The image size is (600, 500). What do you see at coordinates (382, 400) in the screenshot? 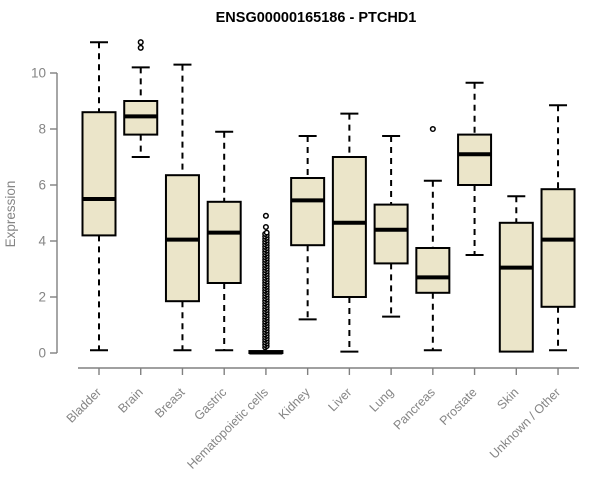
I see `x-tick-label: Lung` at bounding box center [382, 400].